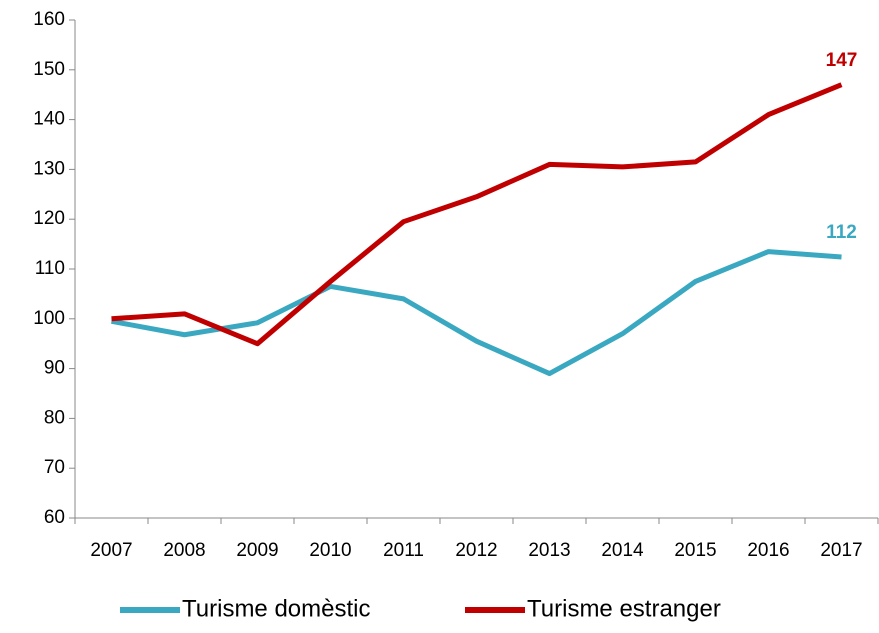 The width and height of the screenshot is (879, 633). Describe the element at coordinates (54, 467) in the screenshot. I see `y-tick-label: 70` at that location.